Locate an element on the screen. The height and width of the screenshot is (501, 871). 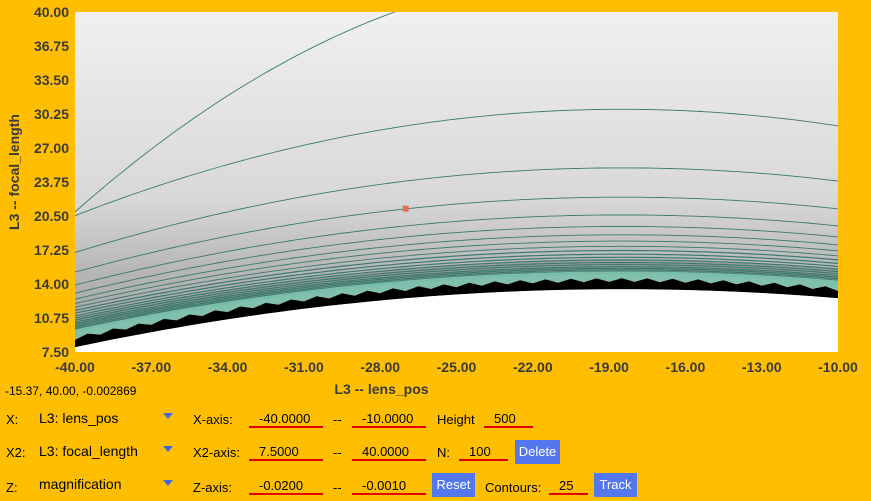
x-tick-label: -31.00 is located at coordinates (304, 367).